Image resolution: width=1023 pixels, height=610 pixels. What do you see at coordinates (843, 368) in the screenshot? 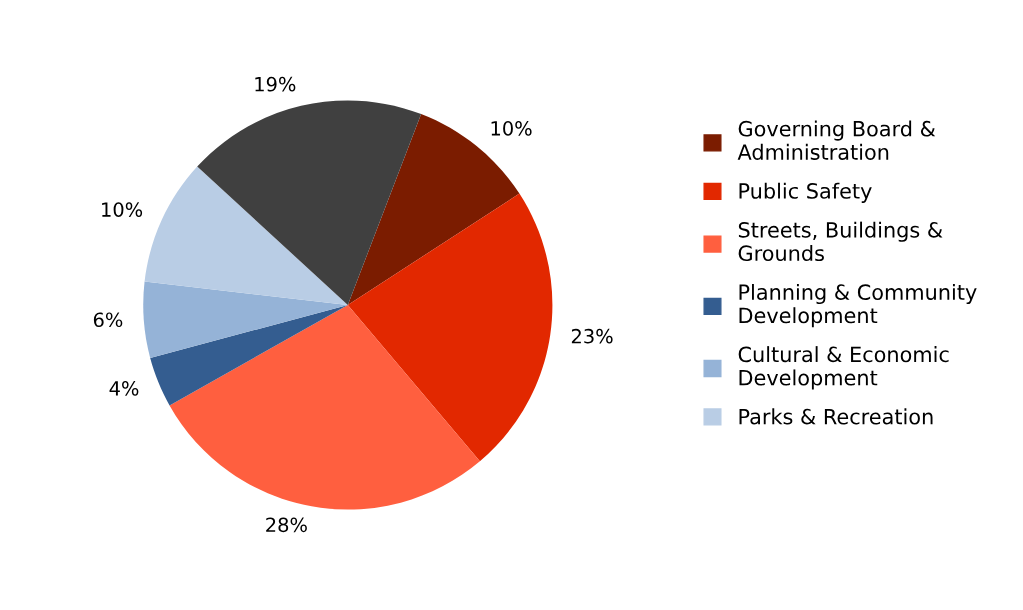
I see `legend-label: Cultural & Economic Development` at bounding box center [843, 368].